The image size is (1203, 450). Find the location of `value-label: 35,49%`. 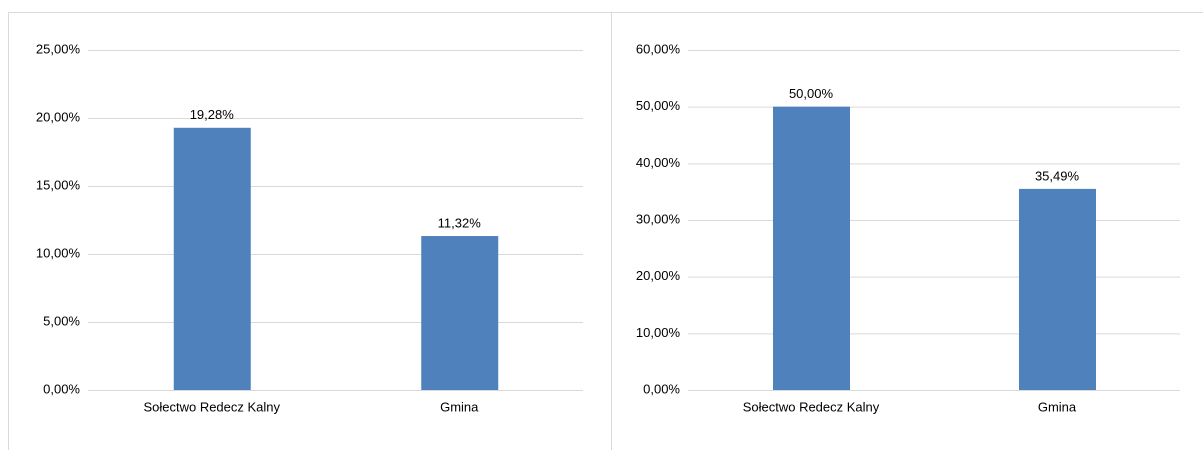

value-label: 35,49% is located at coordinates (1057, 175).